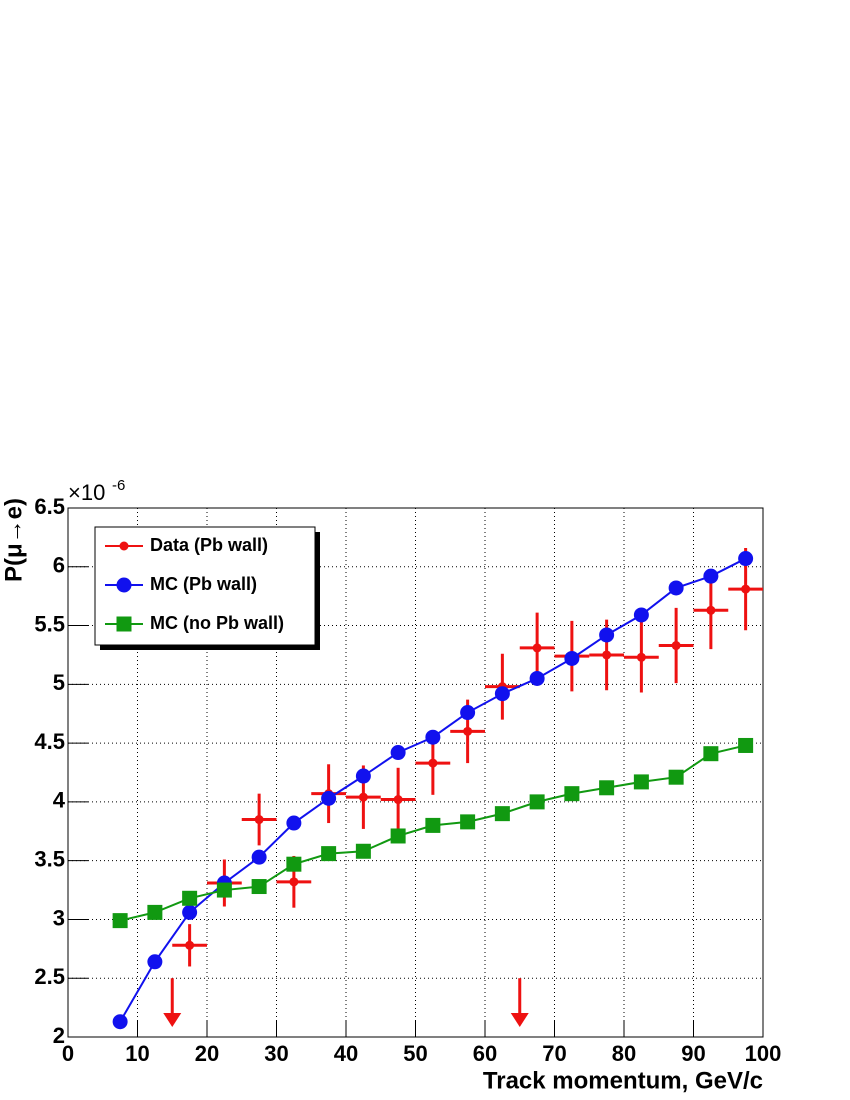 The width and height of the screenshot is (850, 1100). Describe the element at coordinates (59, 1035) in the screenshot. I see `y-tick-label: 2` at that location.